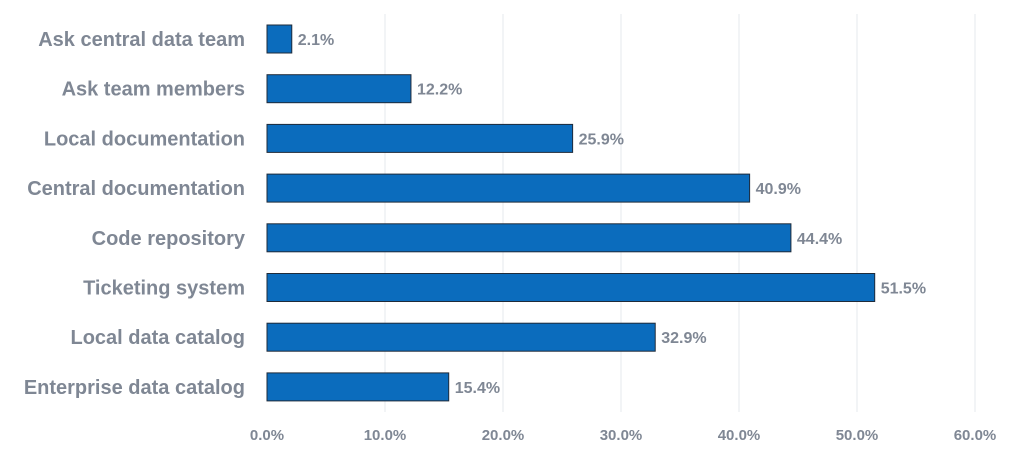 The height and width of the screenshot is (458, 1024). I want to click on category-label: Local documentation, so click(144, 139).